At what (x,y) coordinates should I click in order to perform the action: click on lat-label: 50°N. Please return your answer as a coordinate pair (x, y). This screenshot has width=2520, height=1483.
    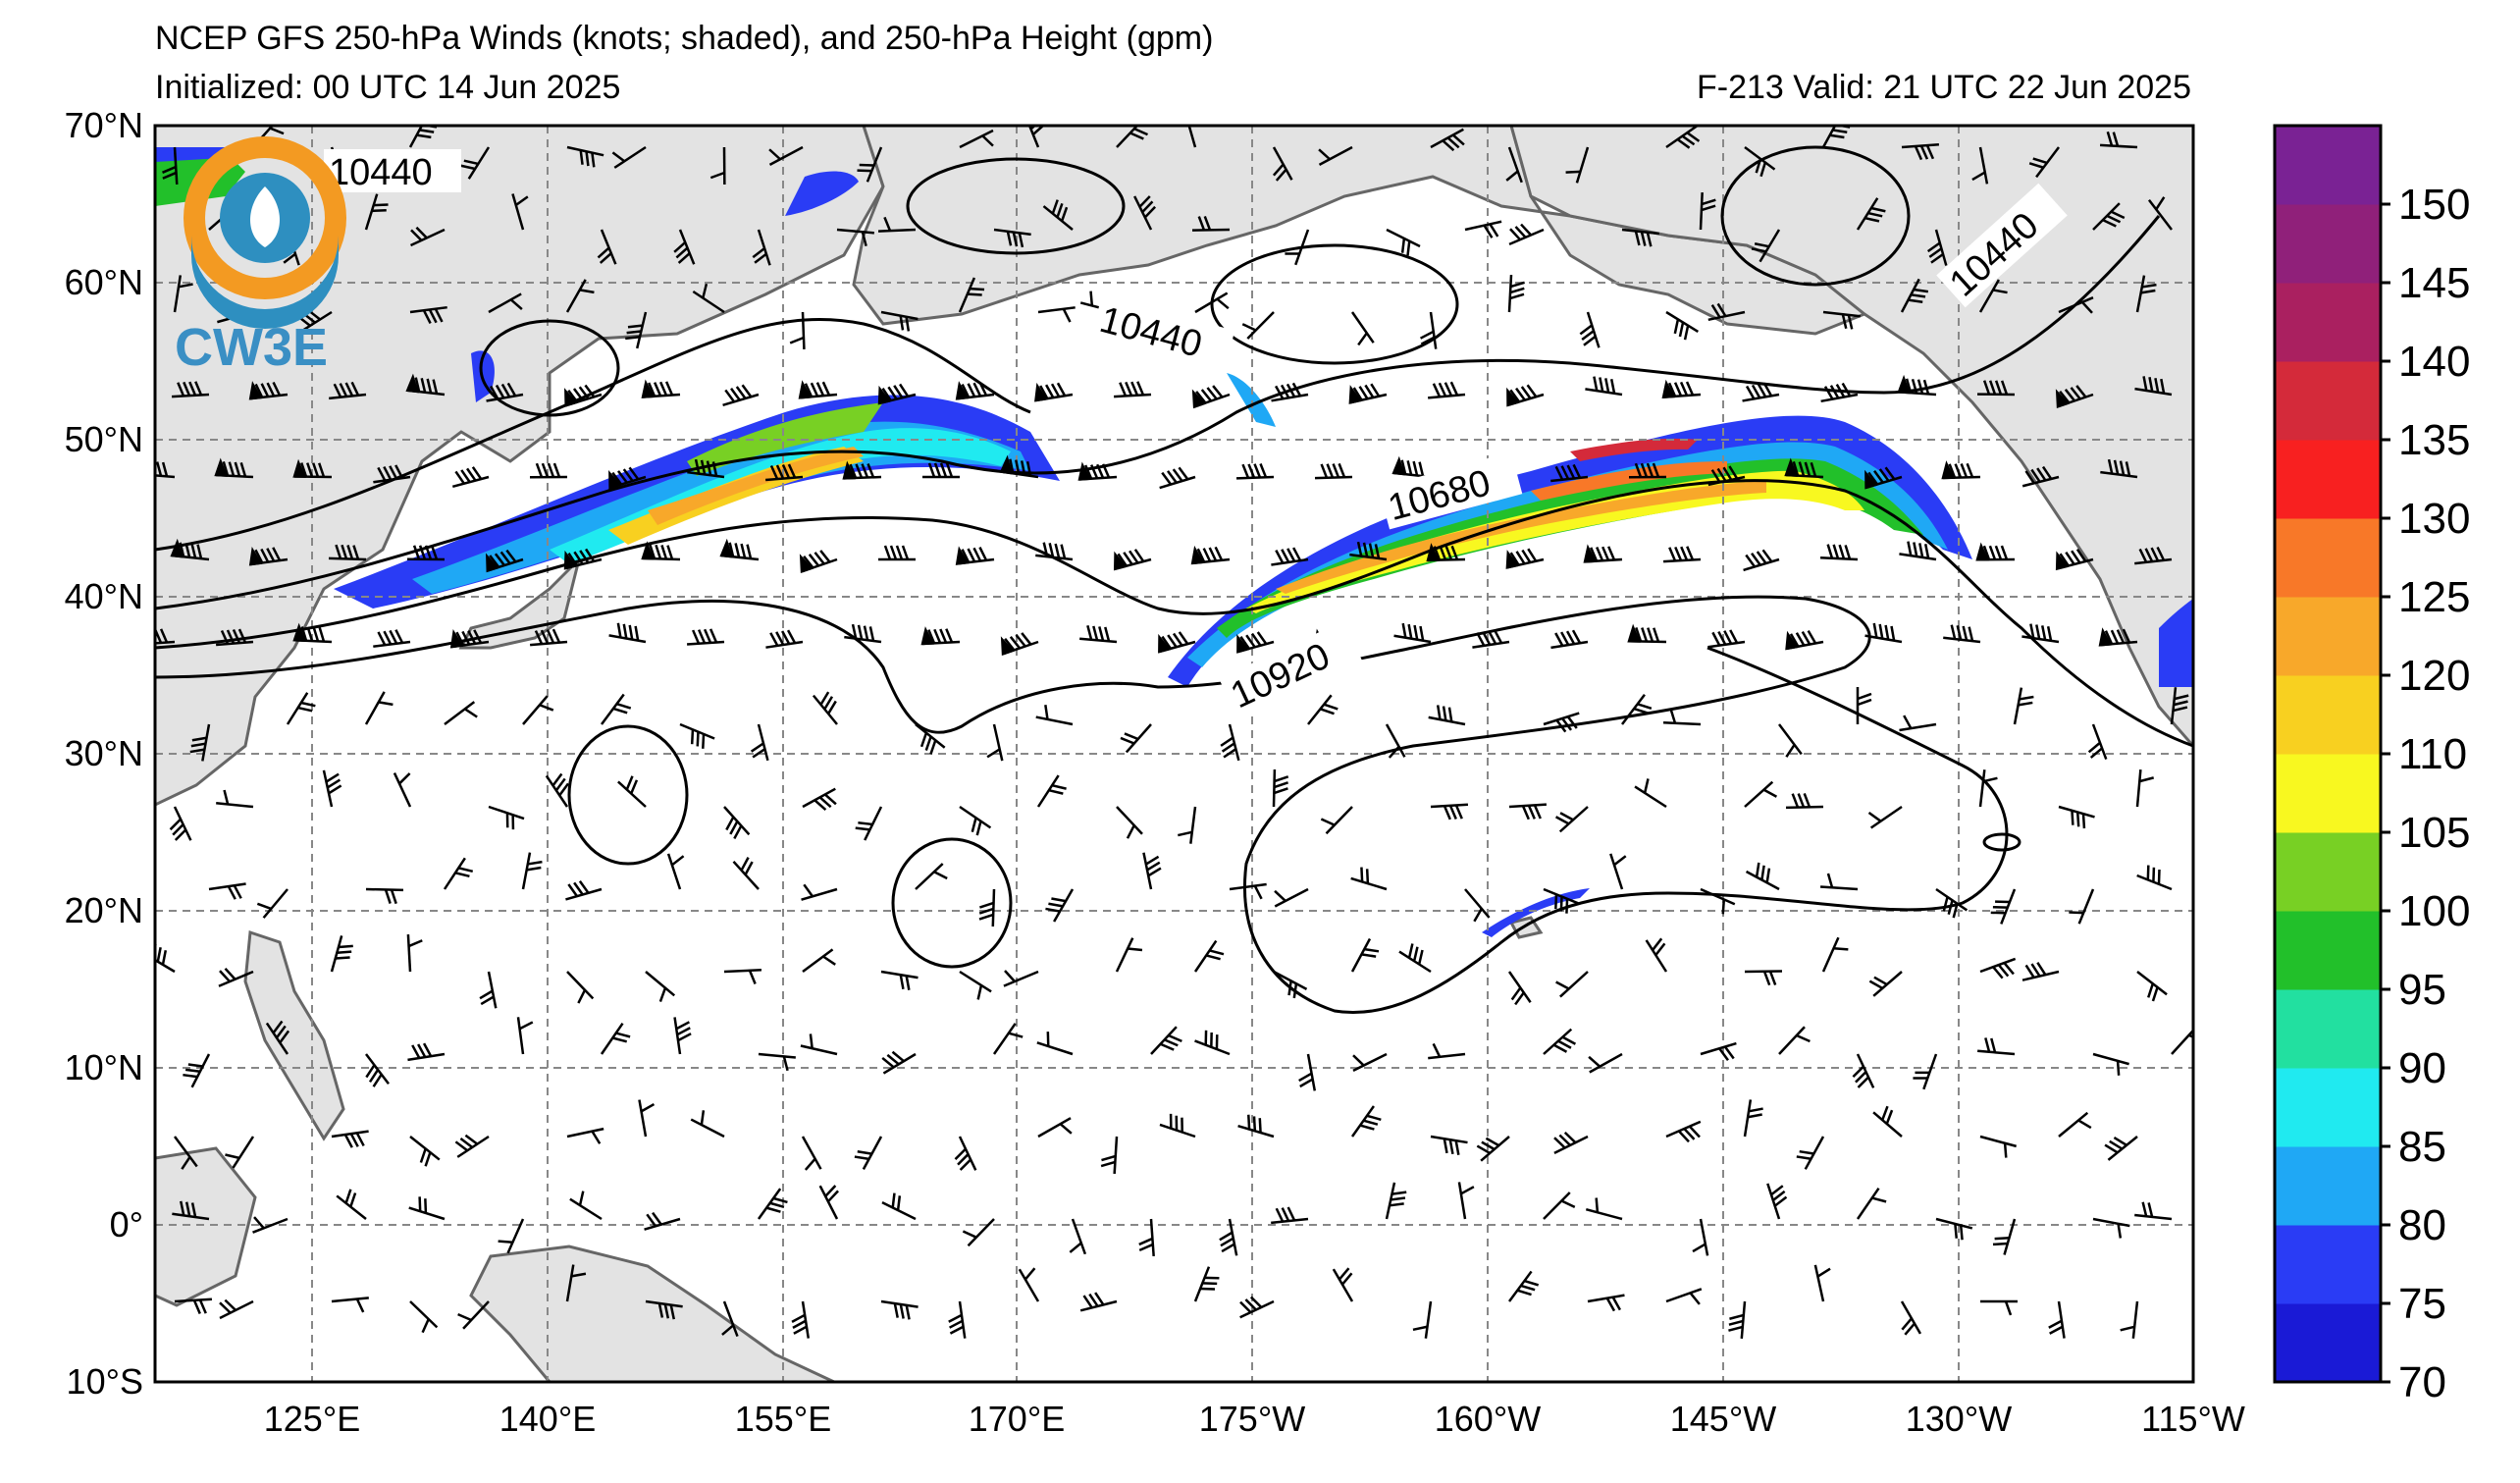
    Looking at the image, I should click on (104, 439).